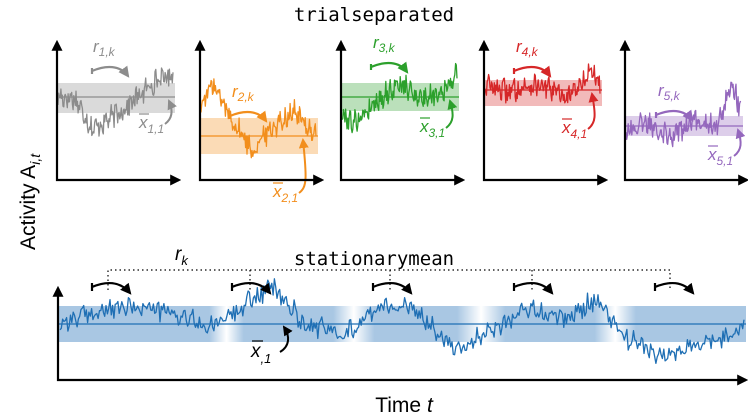 Image resolution: width=748 pixels, height=420 pixels. I want to click on r-sub: 5,k, so click(672, 96).